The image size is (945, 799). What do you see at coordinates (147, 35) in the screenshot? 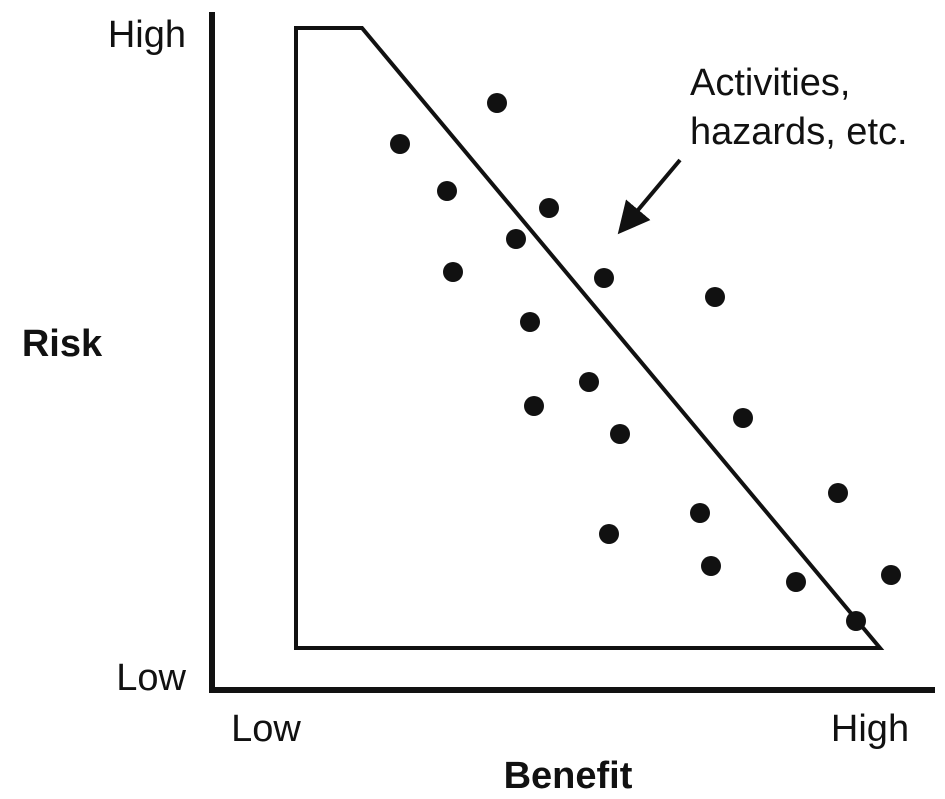
I see `y-high-label: High` at bounding box center [147, 35].